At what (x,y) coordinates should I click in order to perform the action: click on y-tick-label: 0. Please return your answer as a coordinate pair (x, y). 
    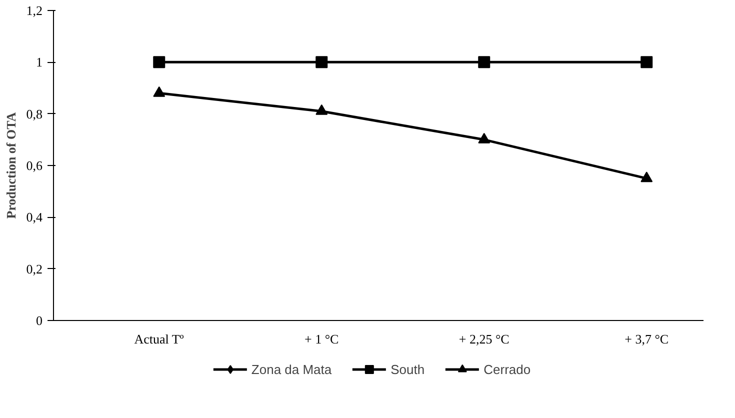
    Looking at the image, I should click on (39, 320).